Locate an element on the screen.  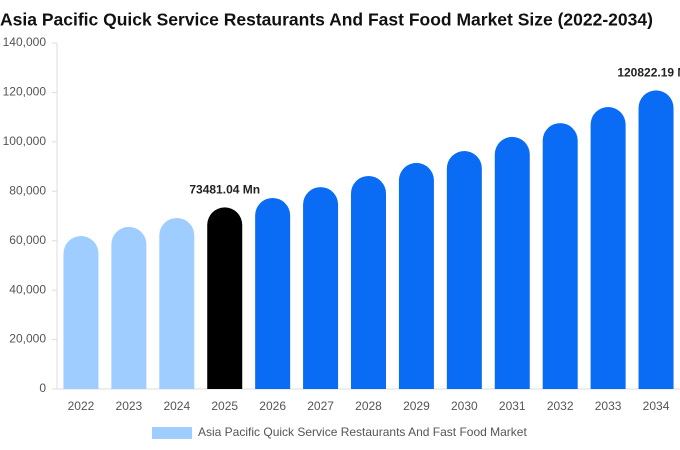
y-tick-label: 80,000 is located at coordinates (27, 190).